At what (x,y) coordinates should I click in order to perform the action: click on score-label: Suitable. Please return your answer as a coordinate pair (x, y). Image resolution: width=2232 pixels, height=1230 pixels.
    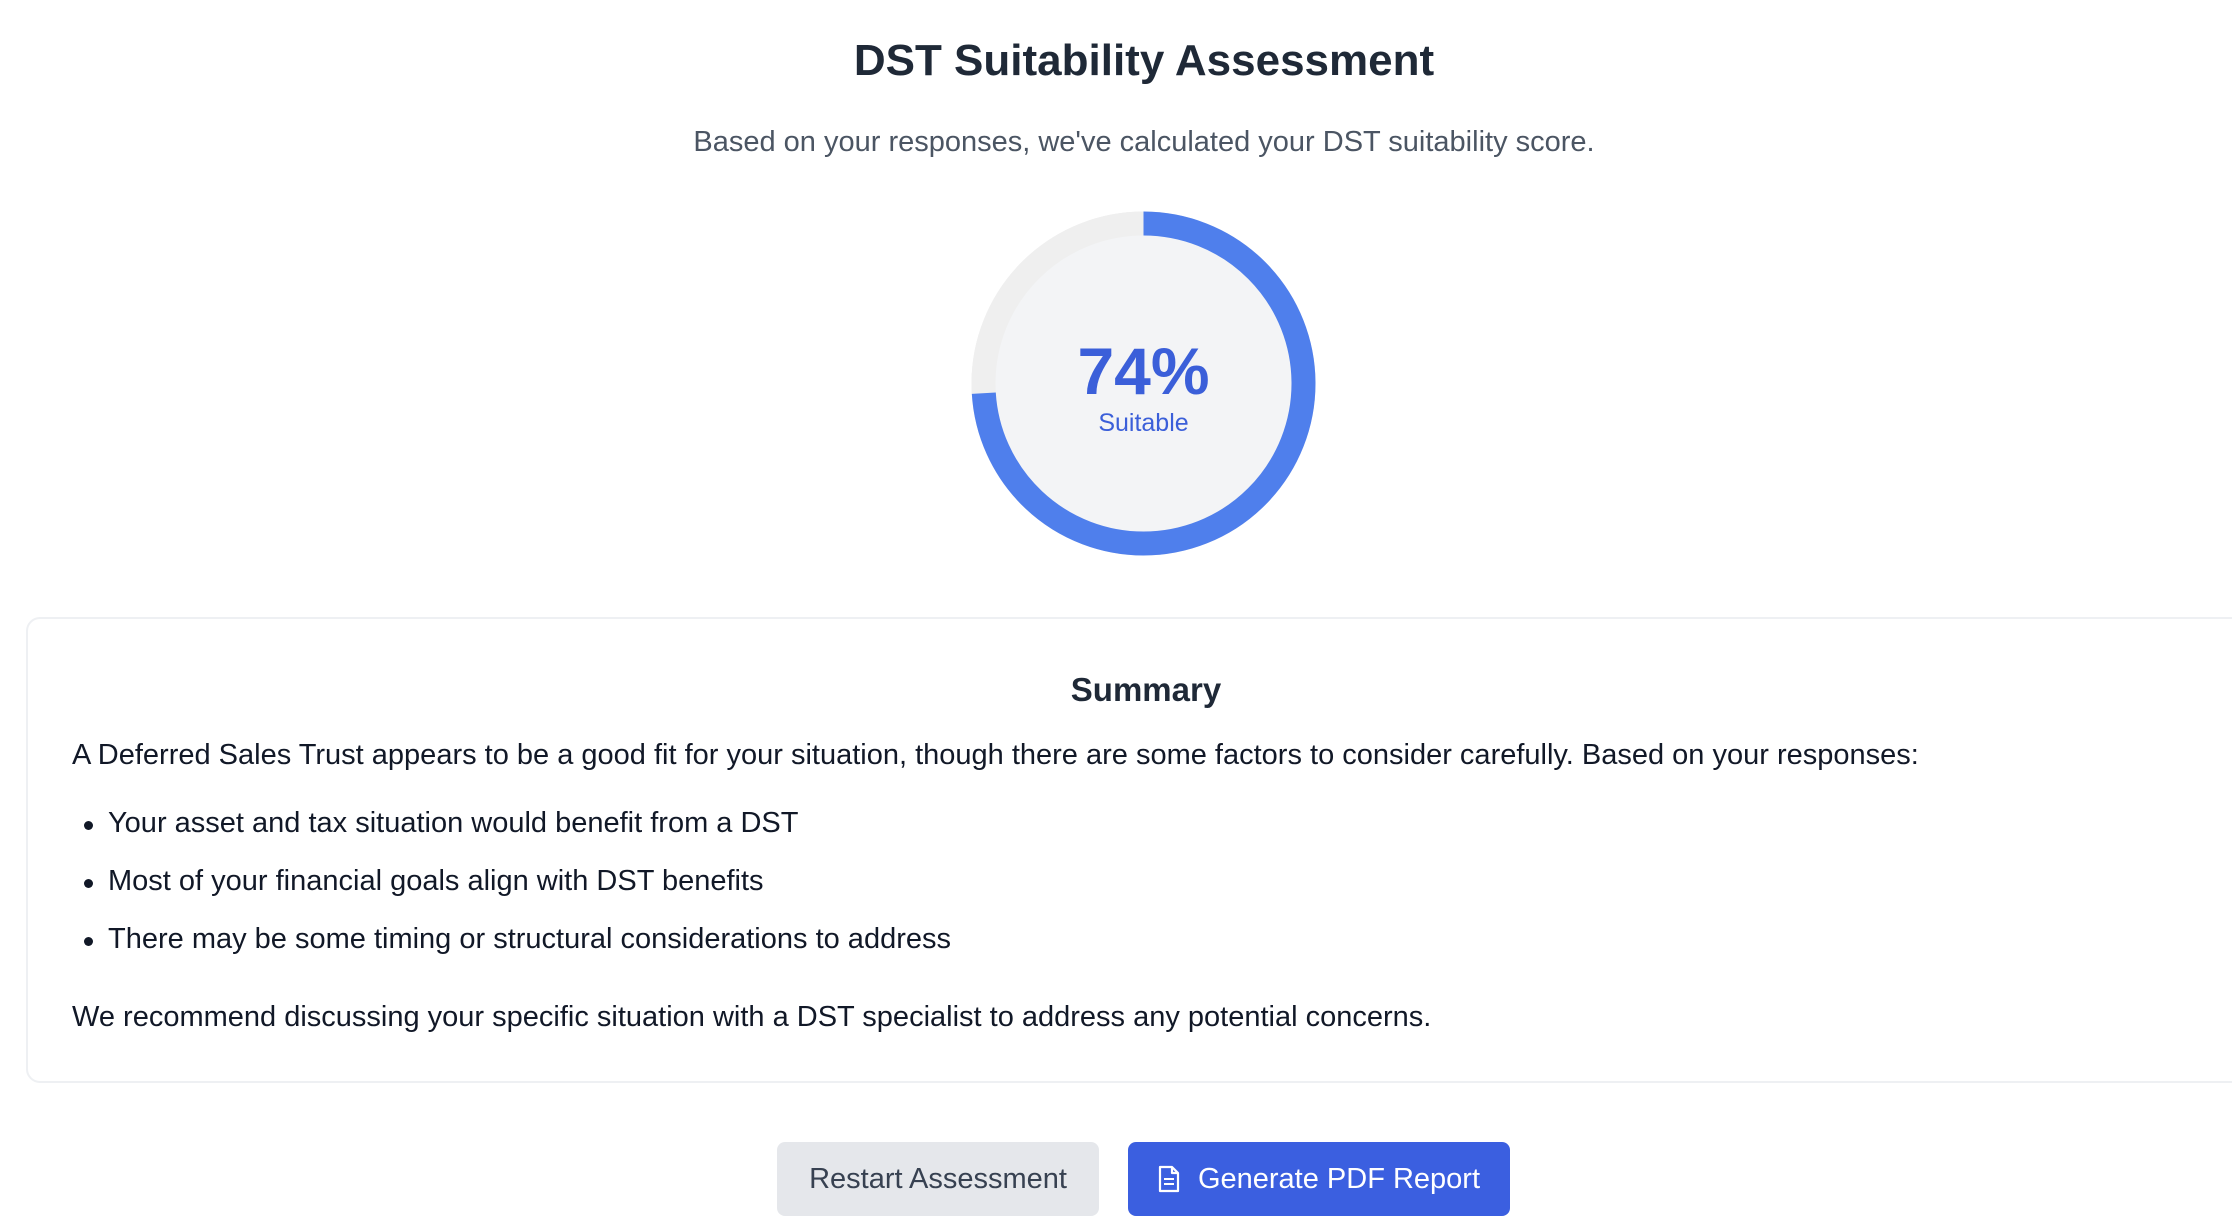
    Looking at the image, I should click on (1143, 423).